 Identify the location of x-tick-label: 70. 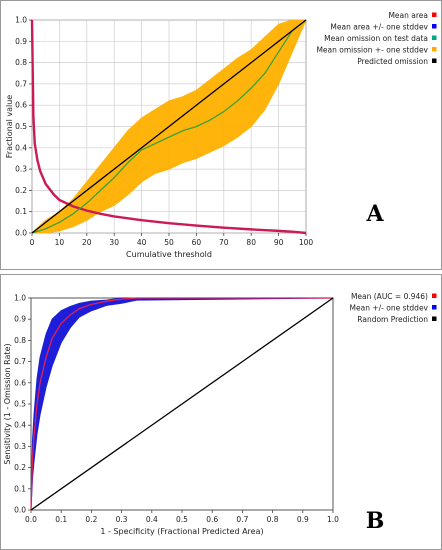
(224, 242).